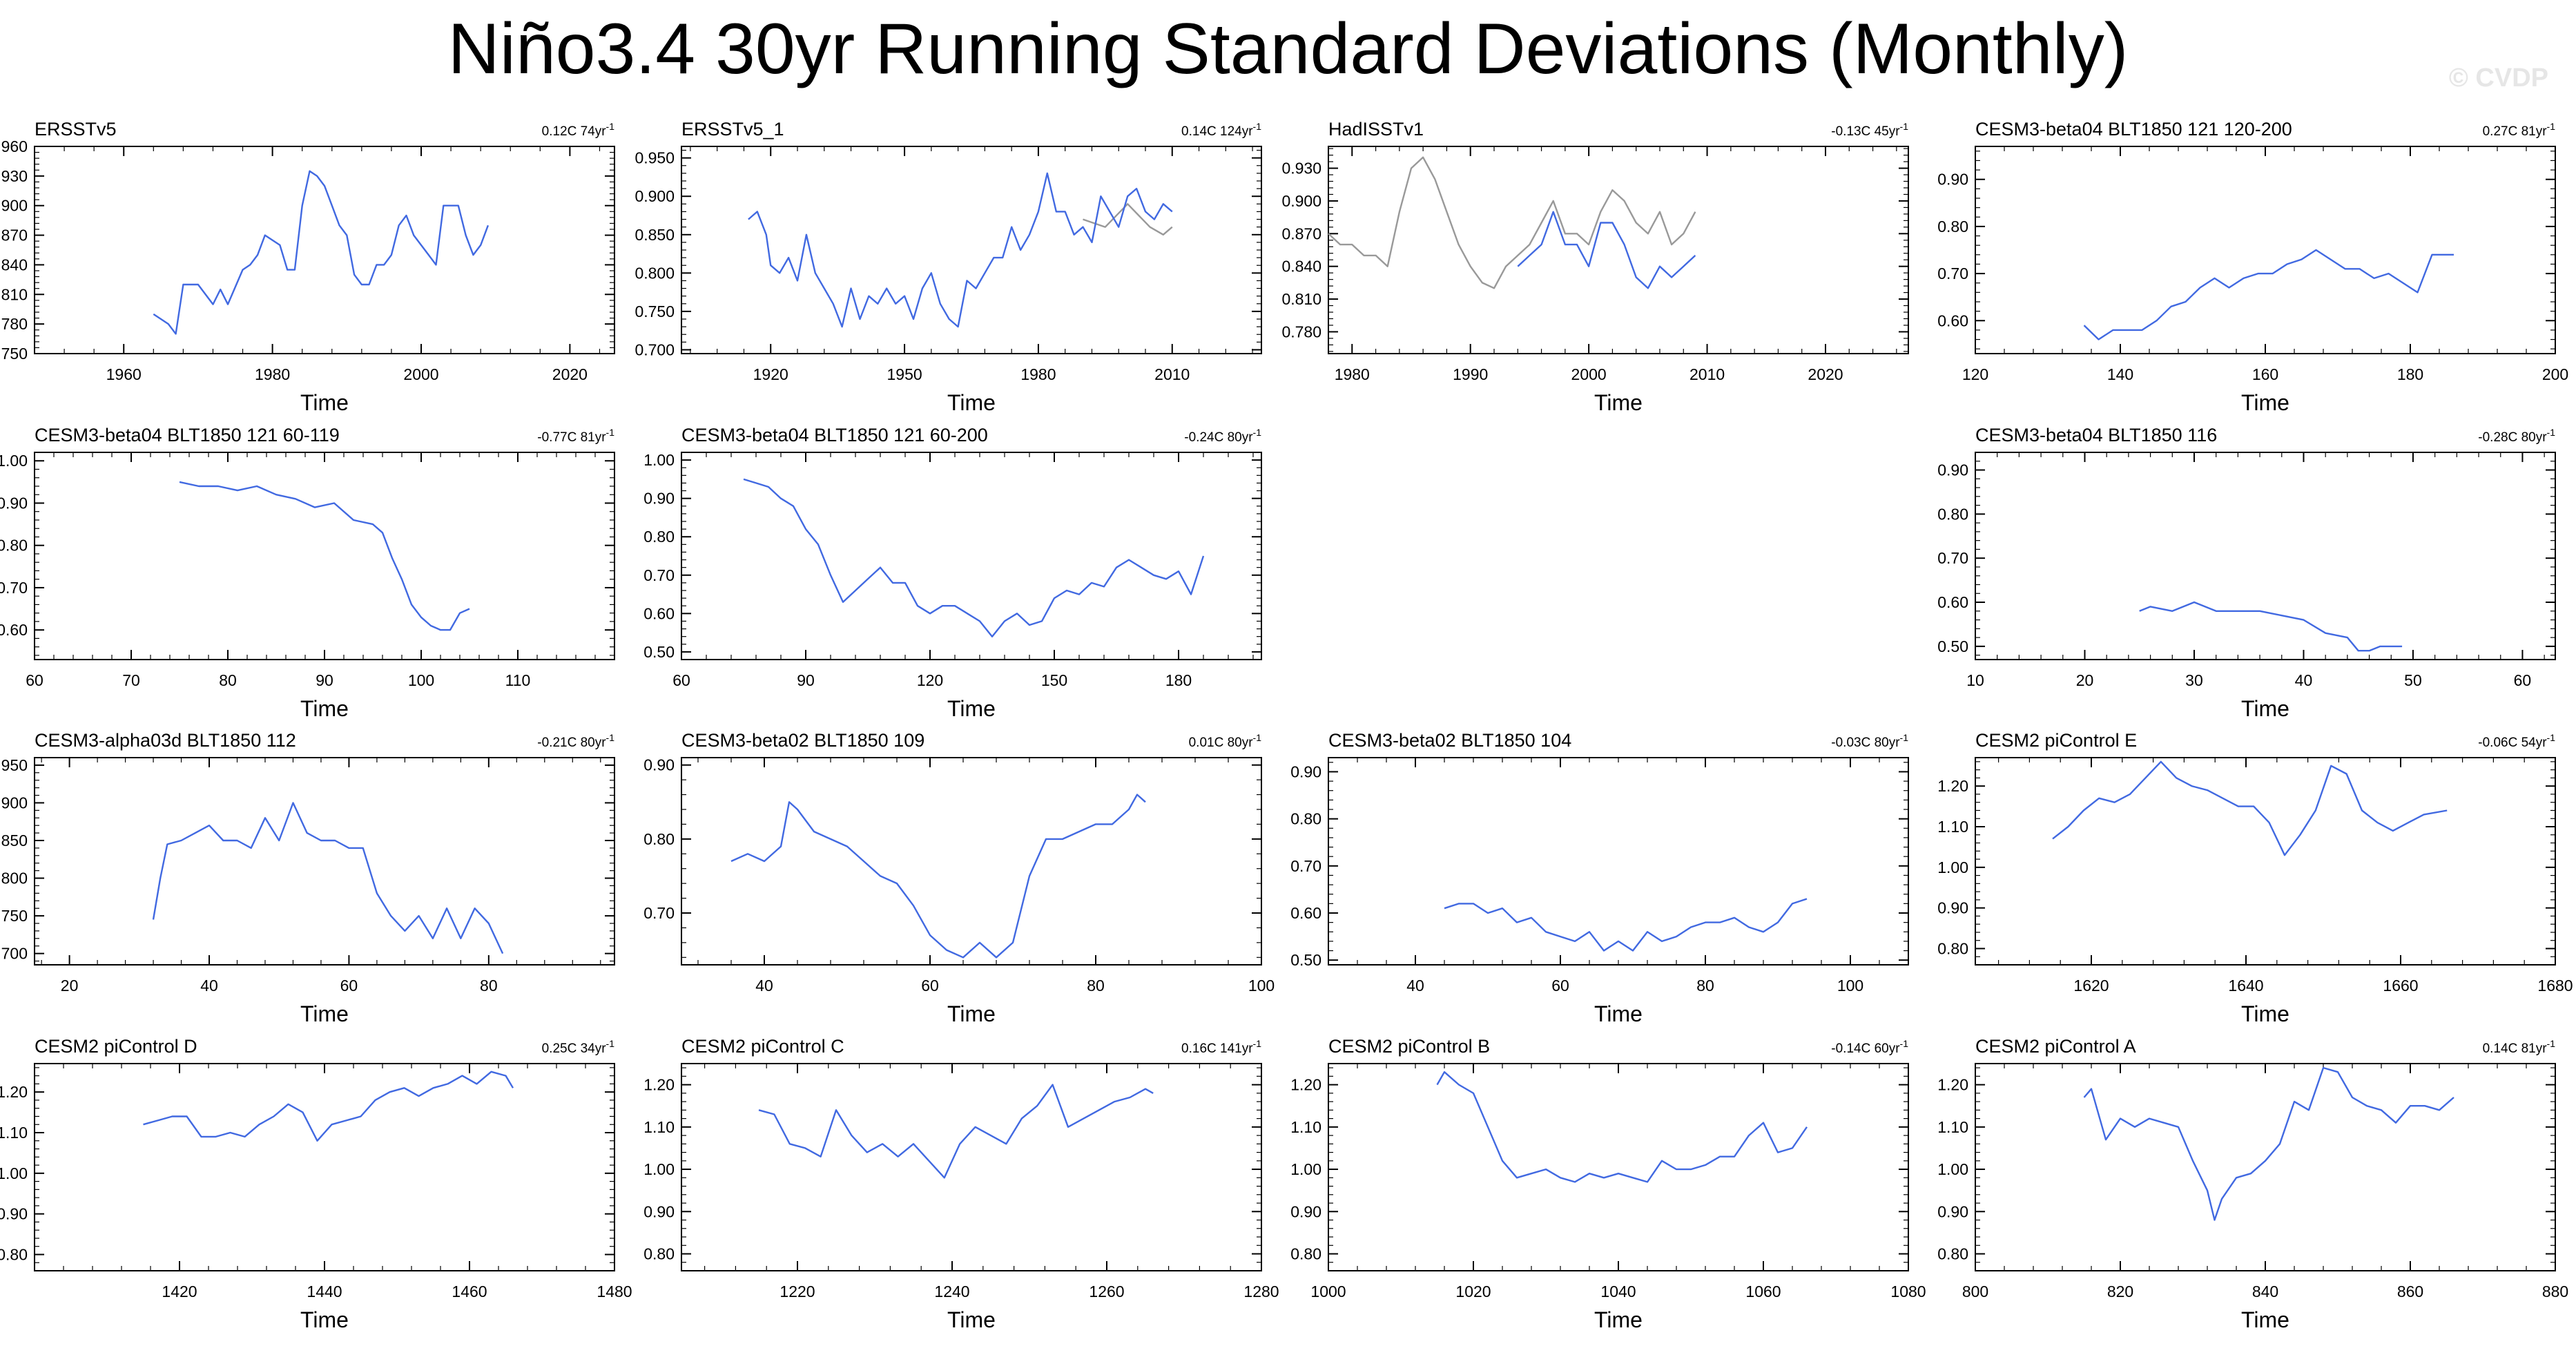  What do you see at coordinates (2410, 1291) in the screenshot?
I see `x-tick-label: 860` at bounding box center [2410, 1291].